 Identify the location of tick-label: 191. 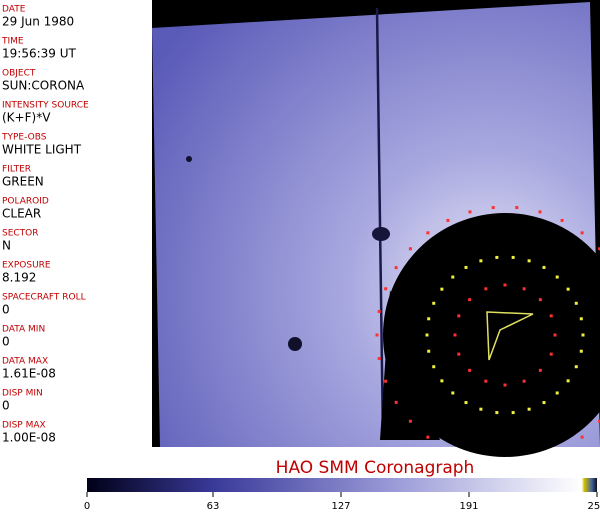
(468, 506).